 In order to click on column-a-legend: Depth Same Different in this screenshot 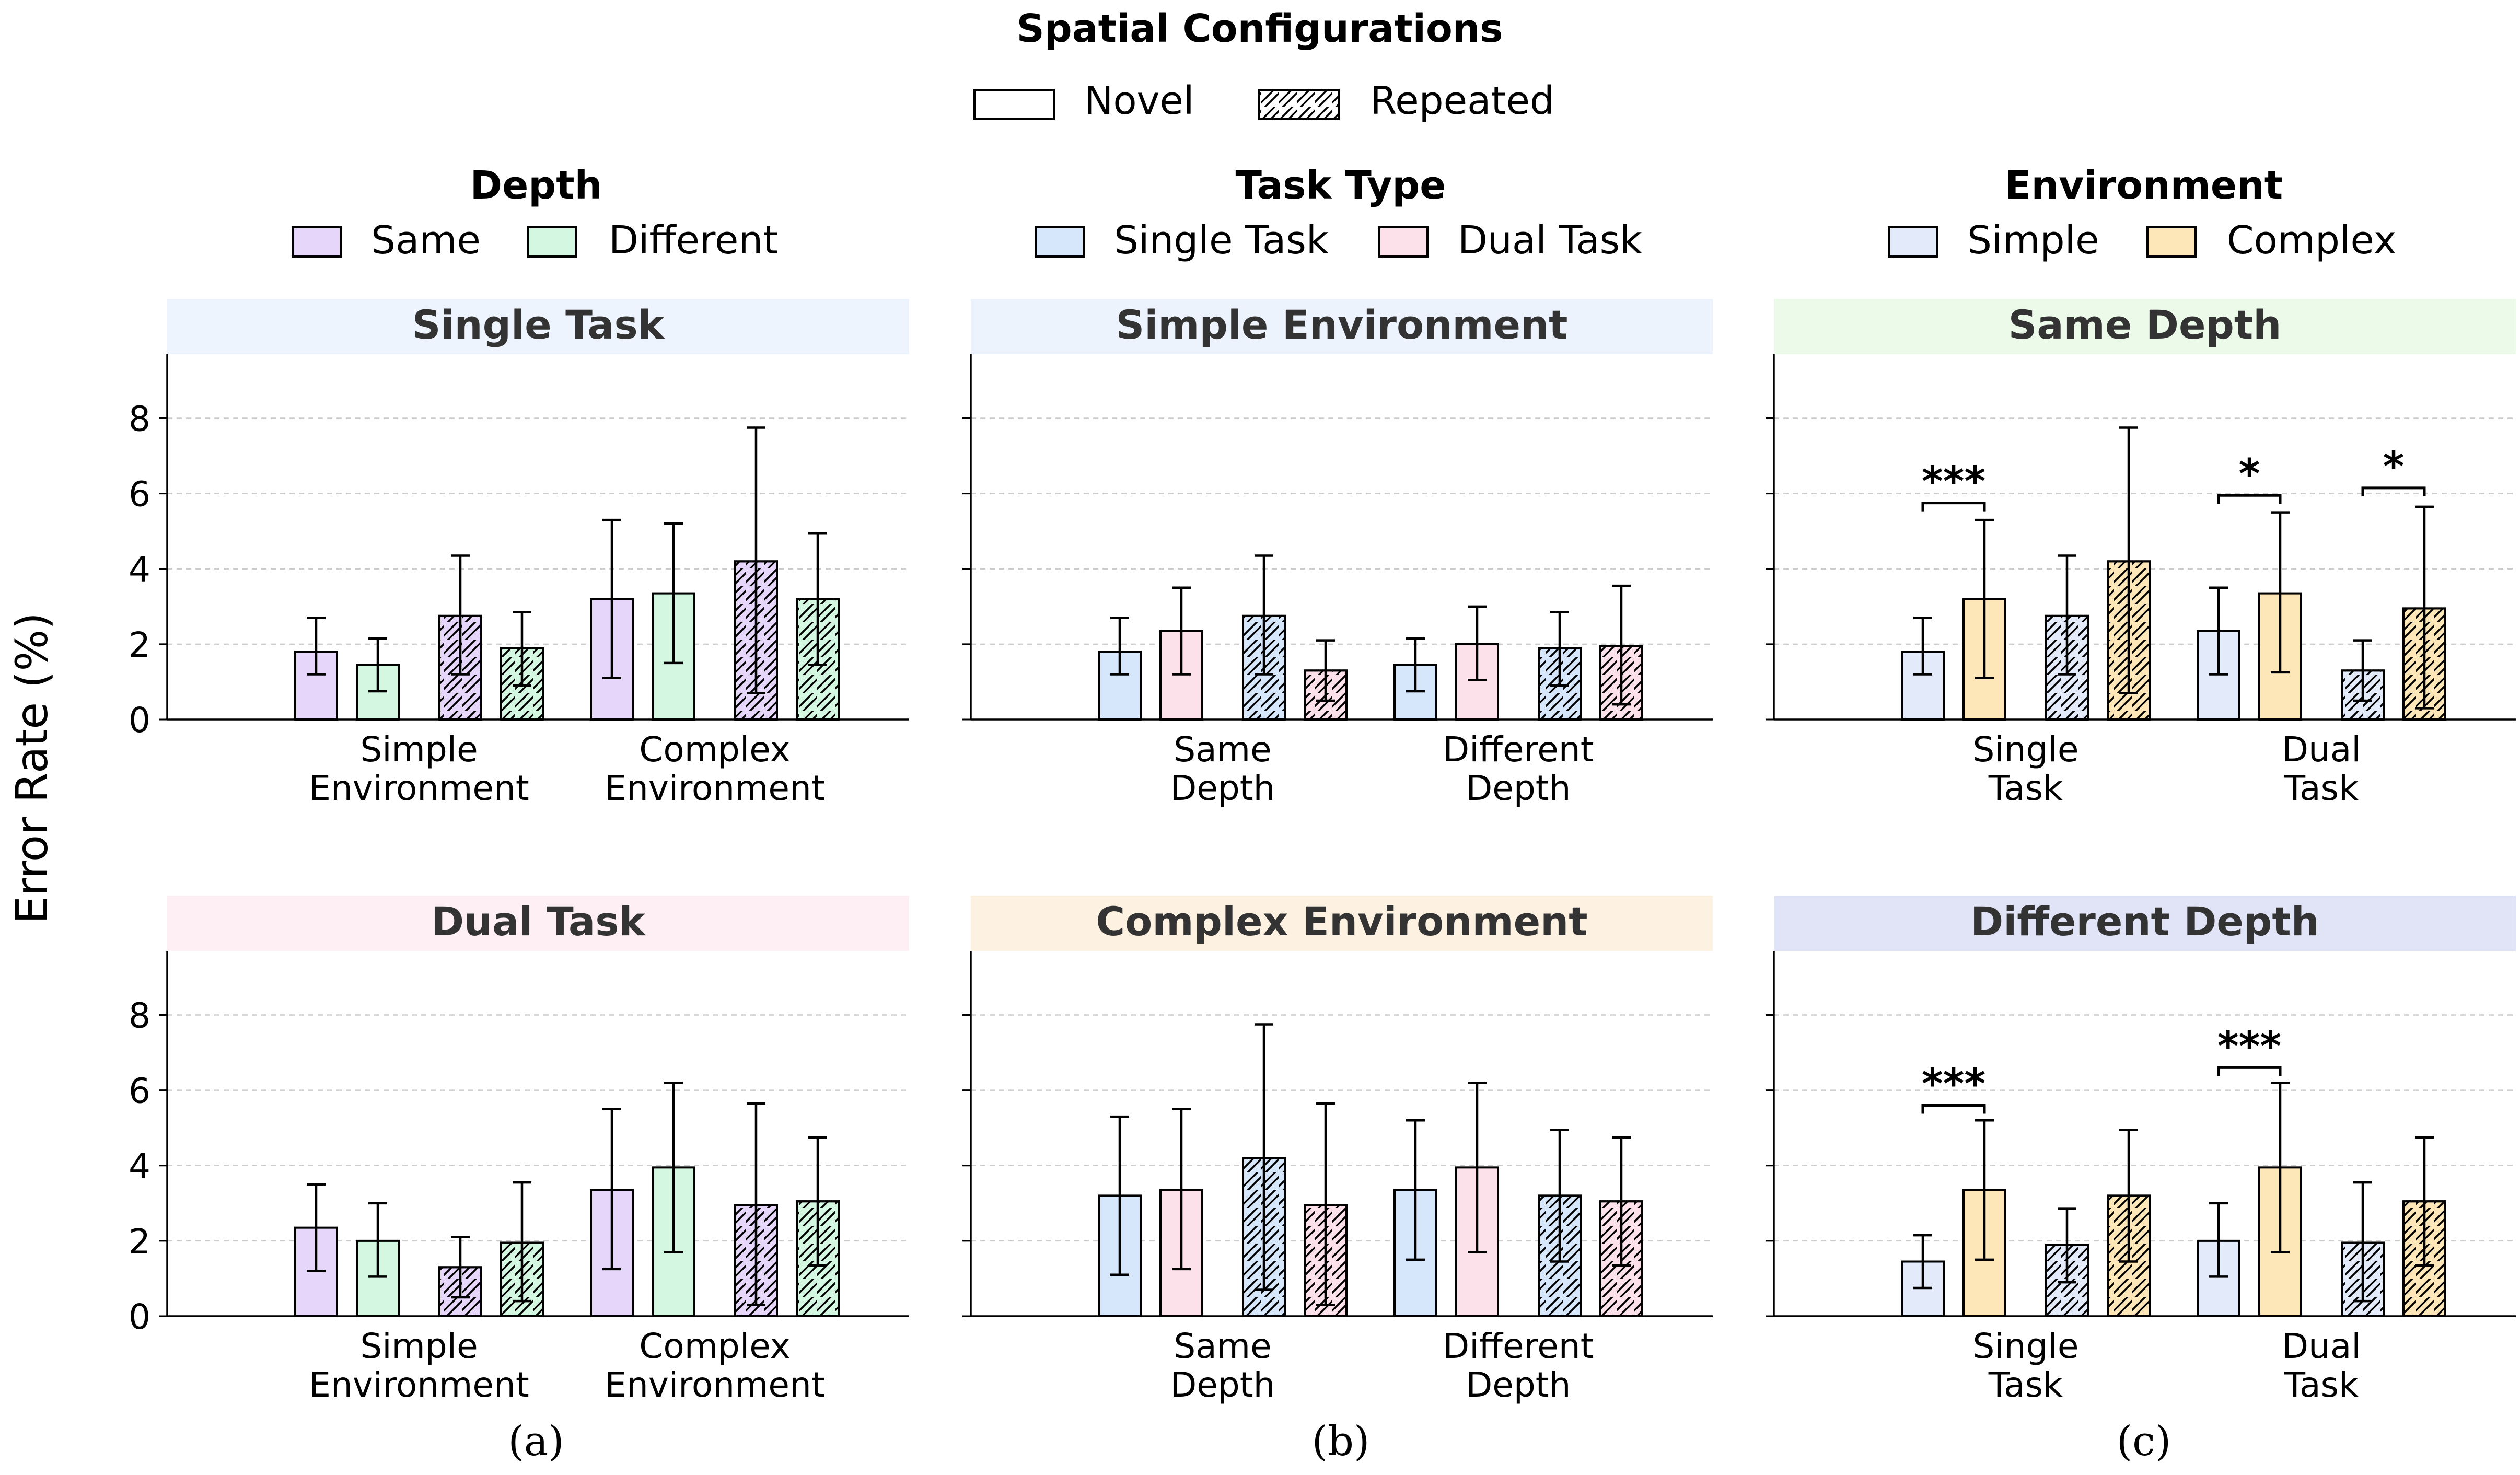, I will do `click(535, 213)`.